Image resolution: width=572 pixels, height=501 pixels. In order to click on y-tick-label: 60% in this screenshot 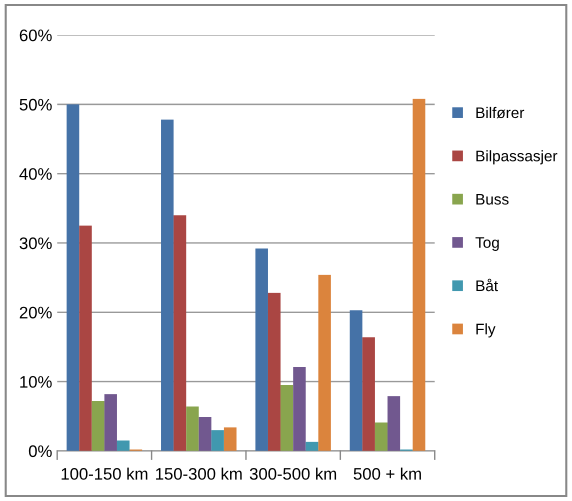, I will do `click(36, 35)`.